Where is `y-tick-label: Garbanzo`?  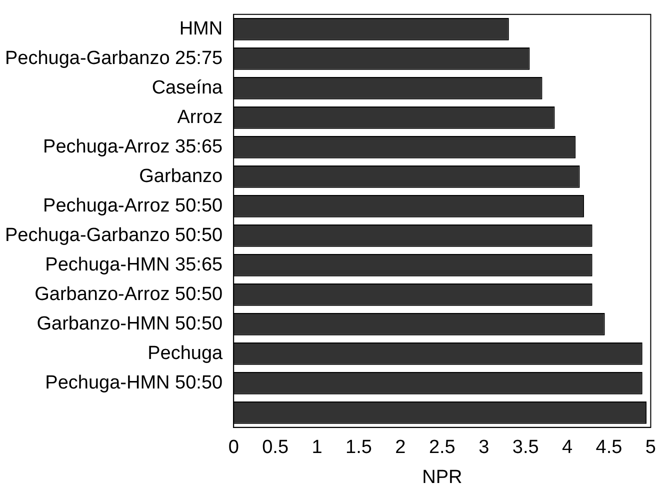
y-tick-label: Garbanzo is located at coordinates (181, 176).